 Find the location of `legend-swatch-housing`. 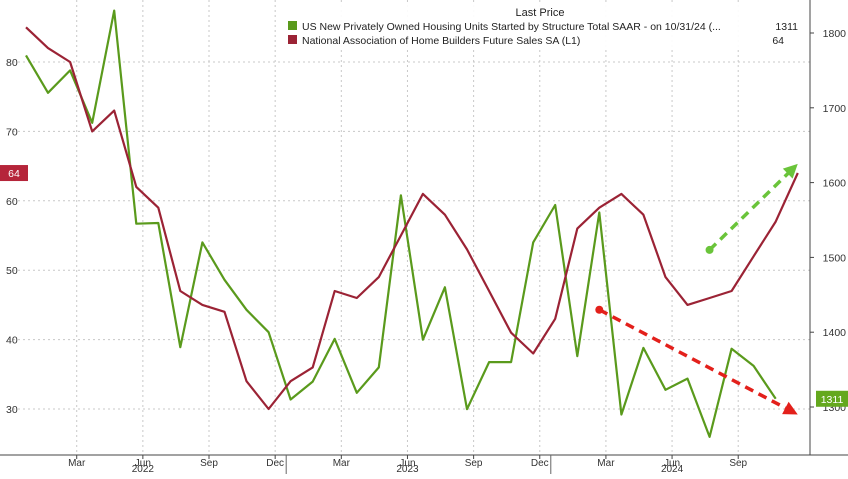

legend-swatch-housing is located at coordinates (292, 25).